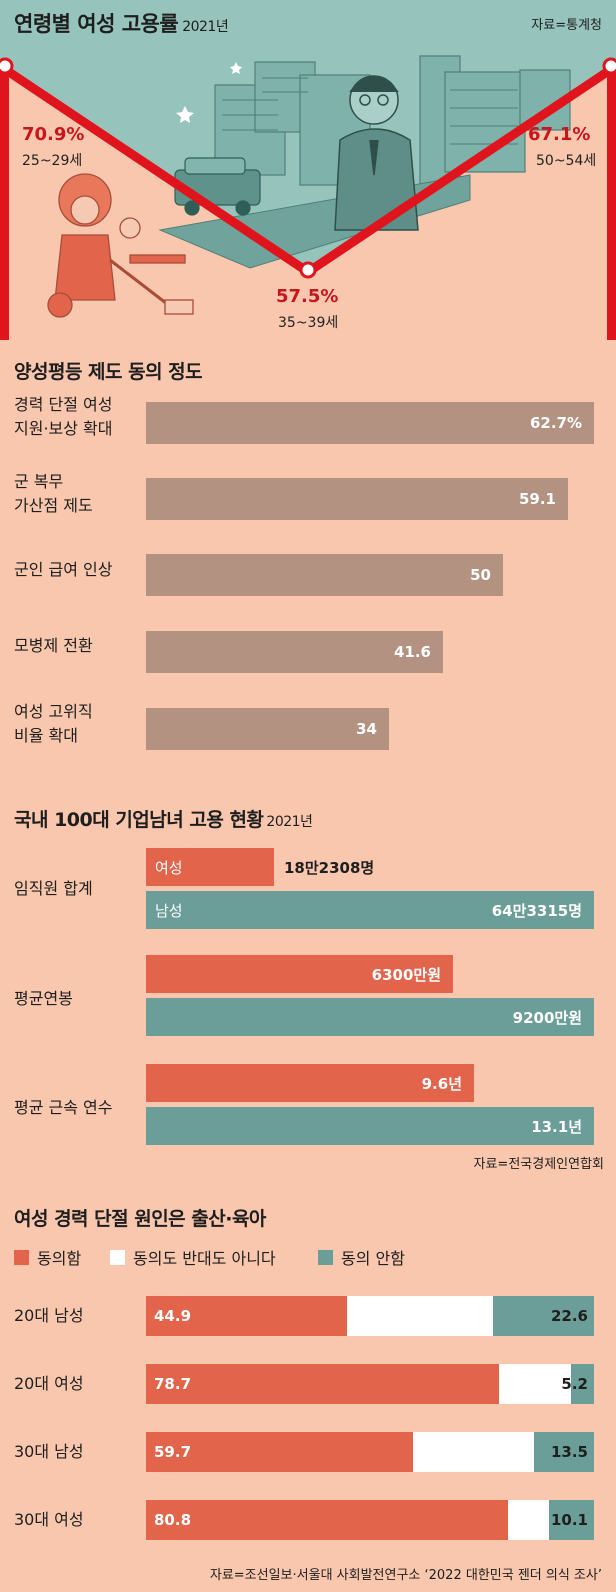  What do you see at coordinates (117, 1257) in the screenshot?
I see `legend-neutral-swatch` at bounding box center [117, 1257].